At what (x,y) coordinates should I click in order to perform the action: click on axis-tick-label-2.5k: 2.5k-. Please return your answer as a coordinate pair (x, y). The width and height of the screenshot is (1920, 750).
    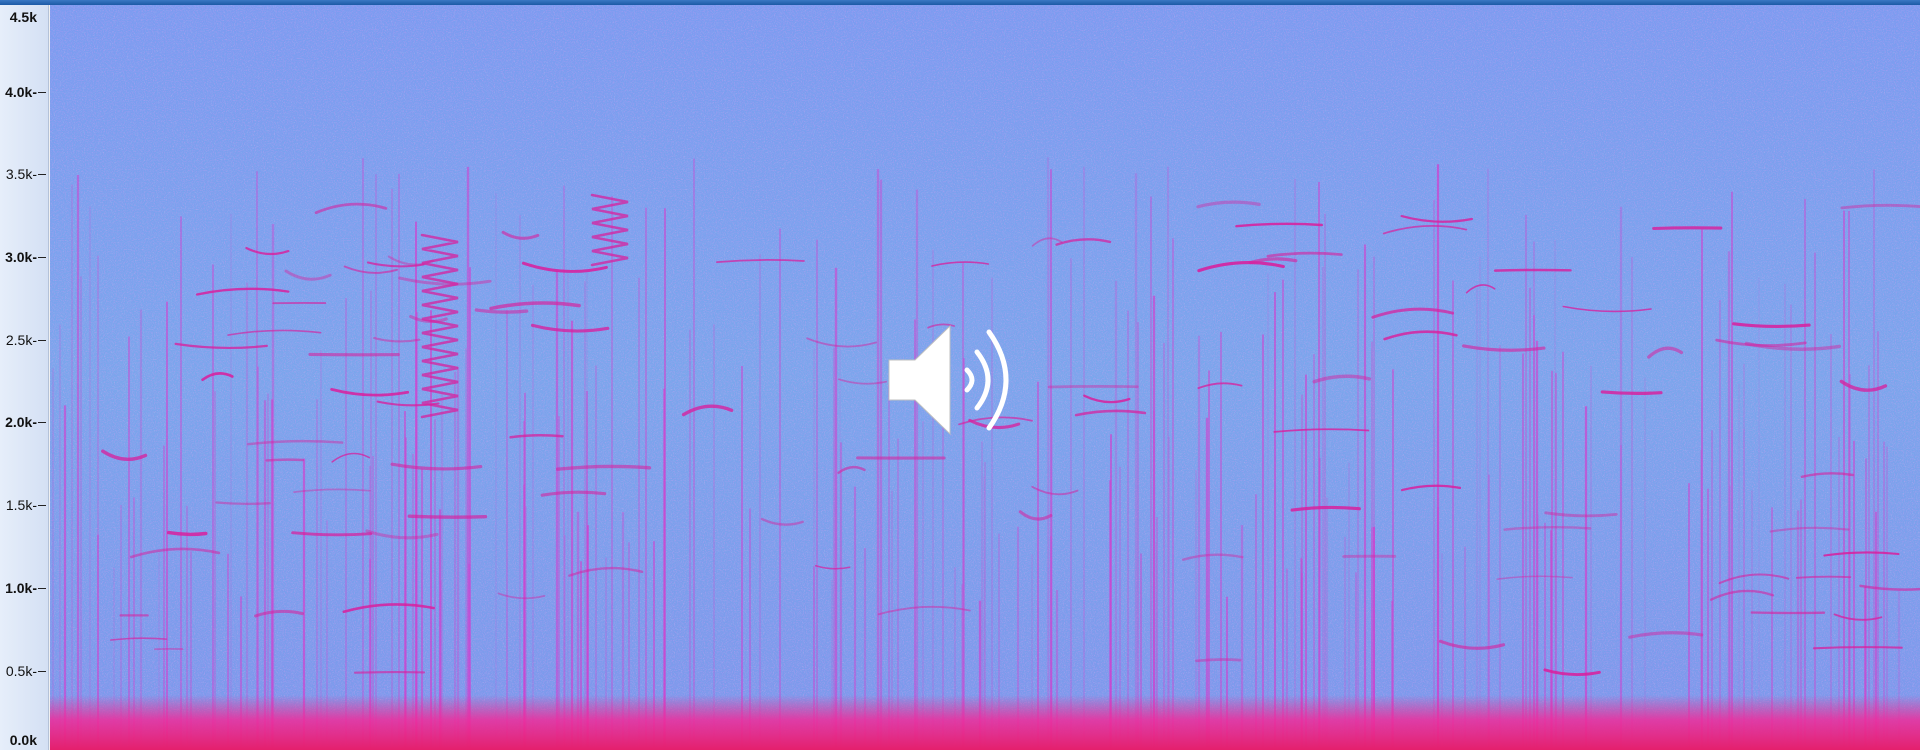
    Looking at the image, I should click on (21, 340).